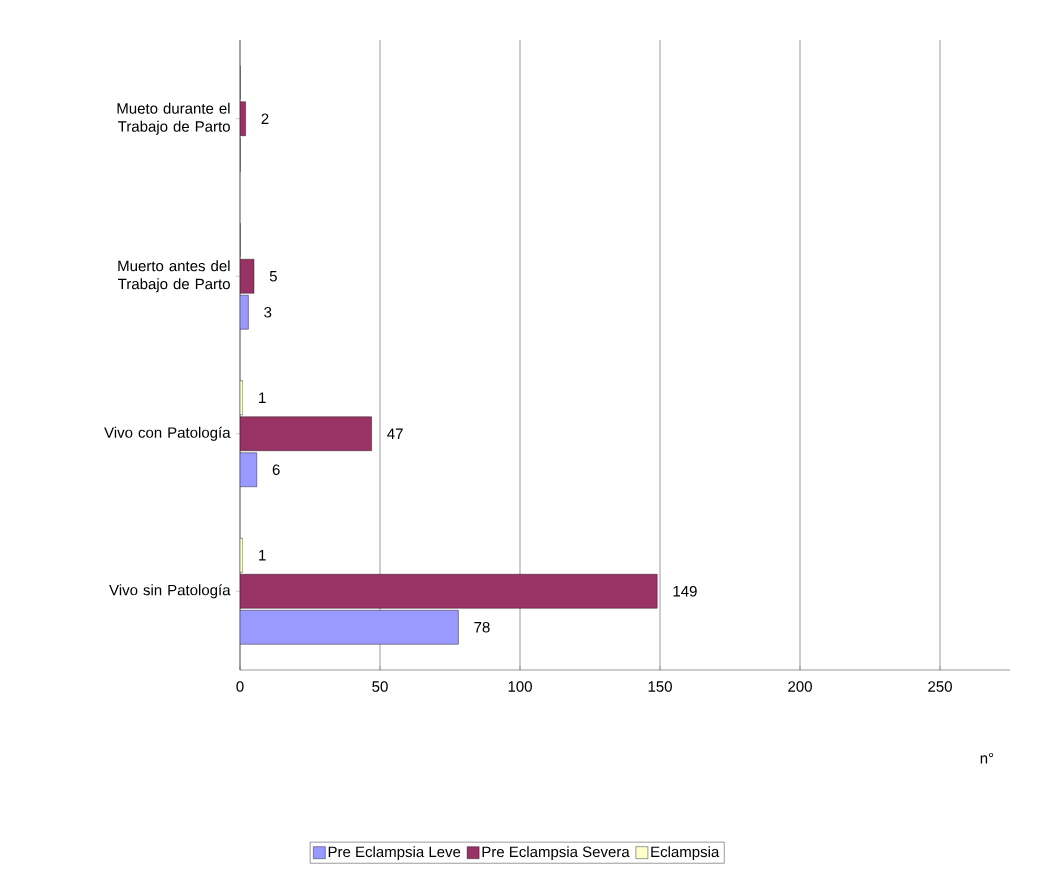 The width and height of the screenshot is (1038, 873). I want to click on legend-label: Pre Eclampsia Leve, so click(394, 853).